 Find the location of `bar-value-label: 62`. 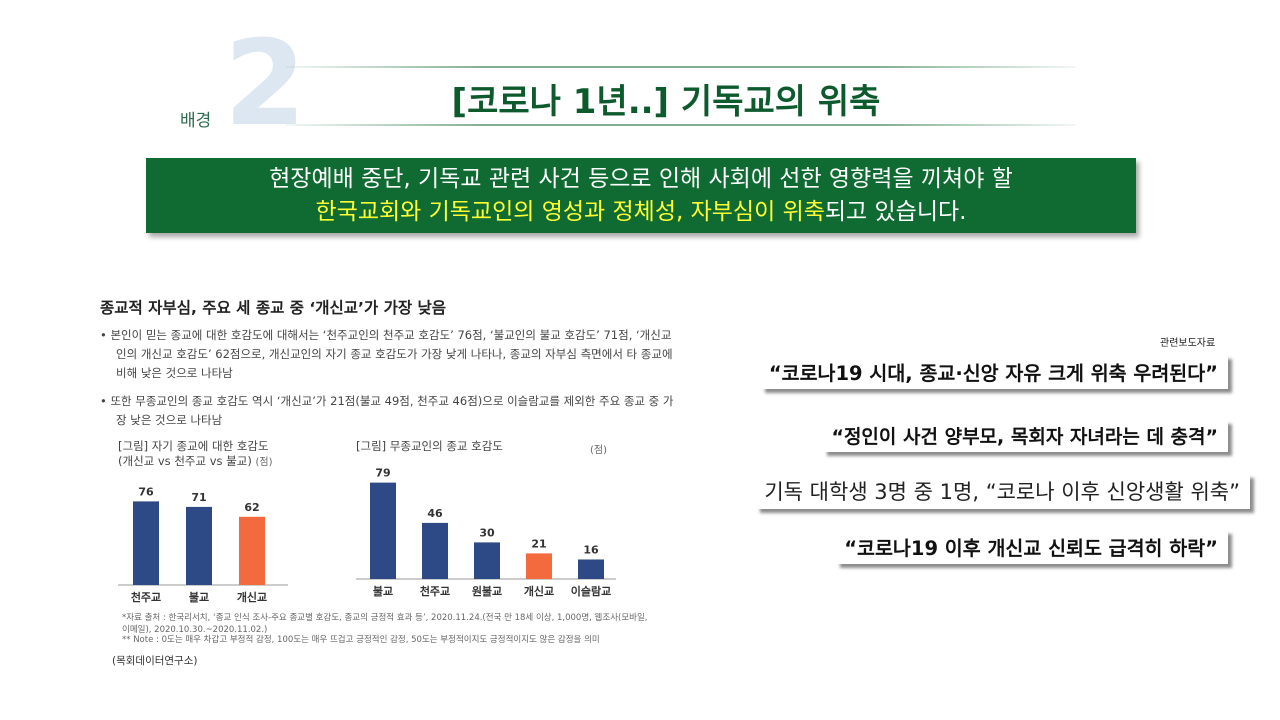

bar-value-label: 62 is located at coordinates (251, 507).